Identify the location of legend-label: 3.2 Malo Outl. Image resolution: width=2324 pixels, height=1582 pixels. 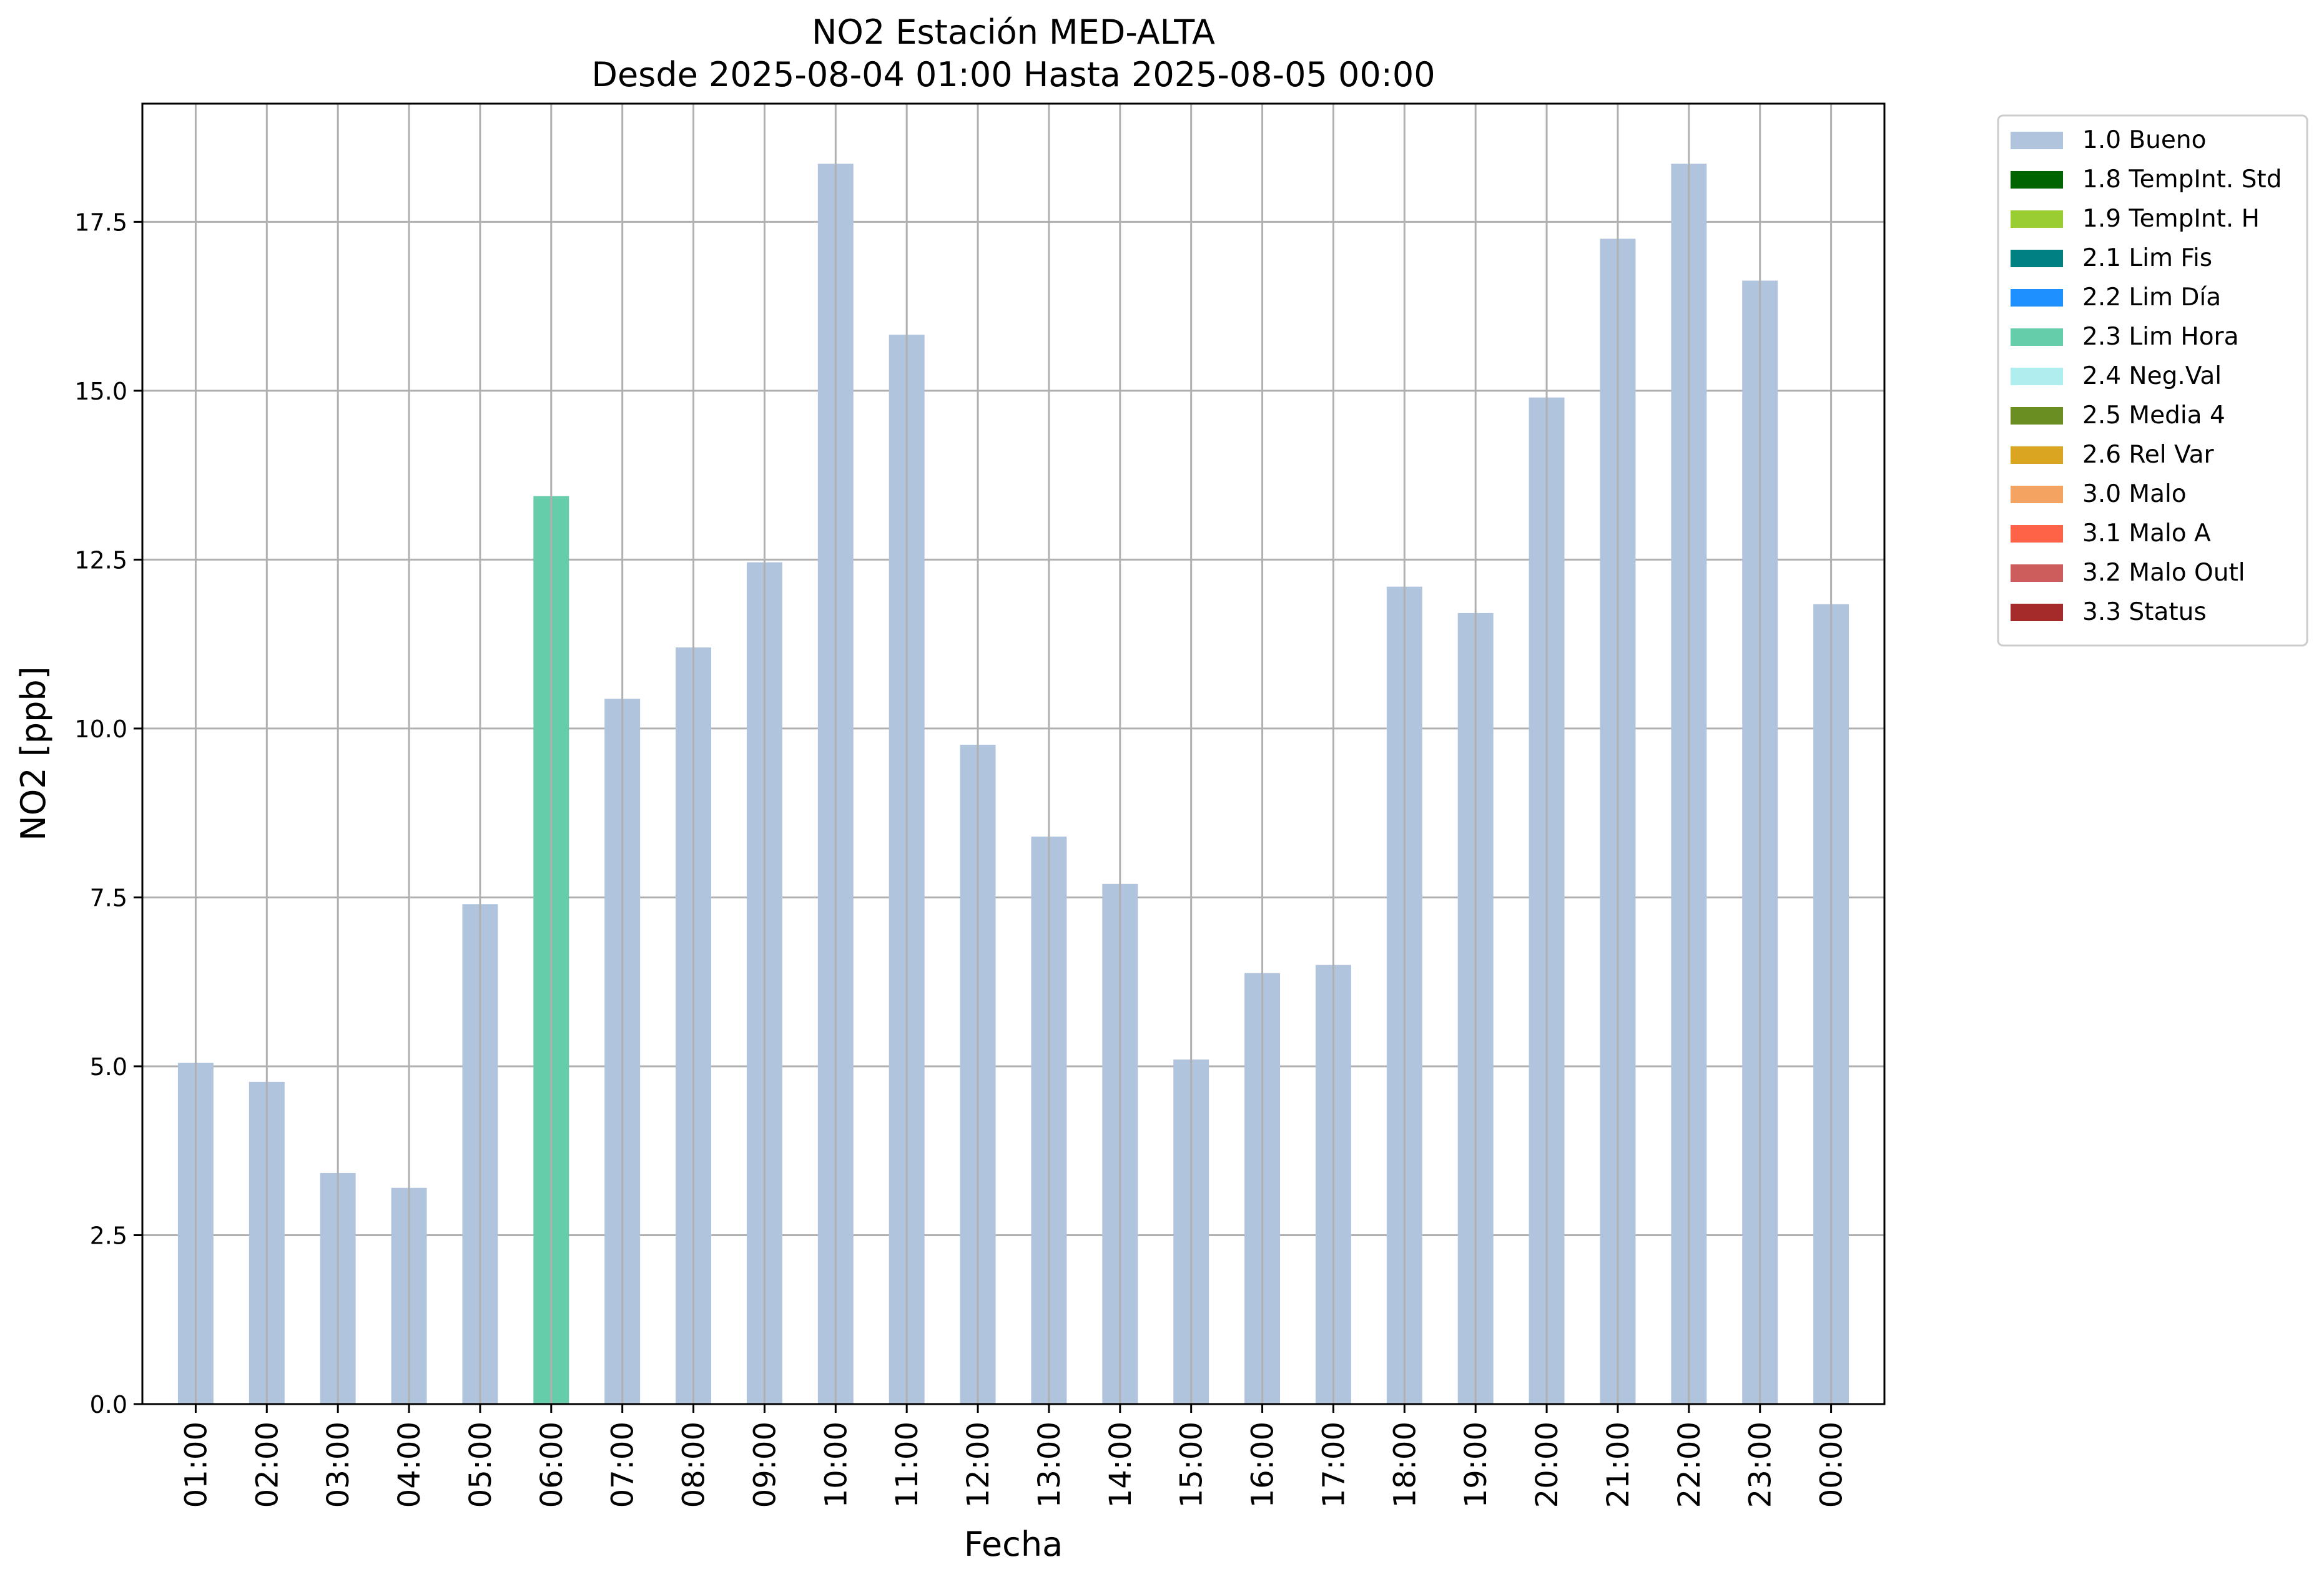
(2163, 573).